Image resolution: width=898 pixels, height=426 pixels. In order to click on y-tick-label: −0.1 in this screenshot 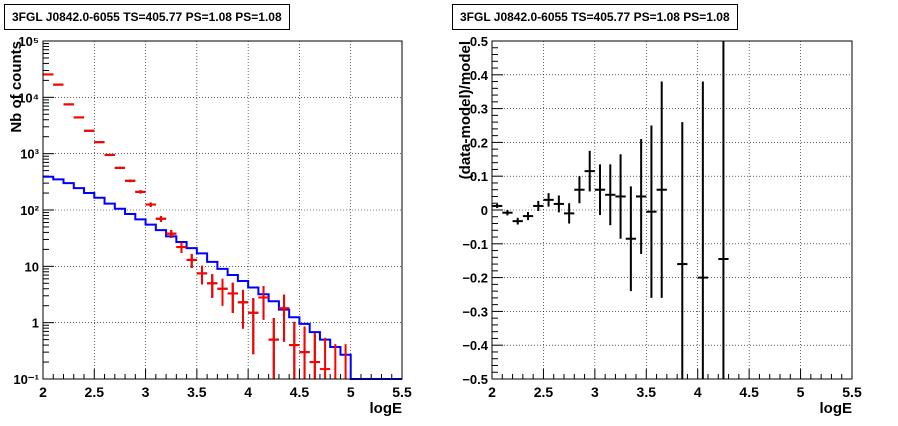, I will do `click(475, 244)`.